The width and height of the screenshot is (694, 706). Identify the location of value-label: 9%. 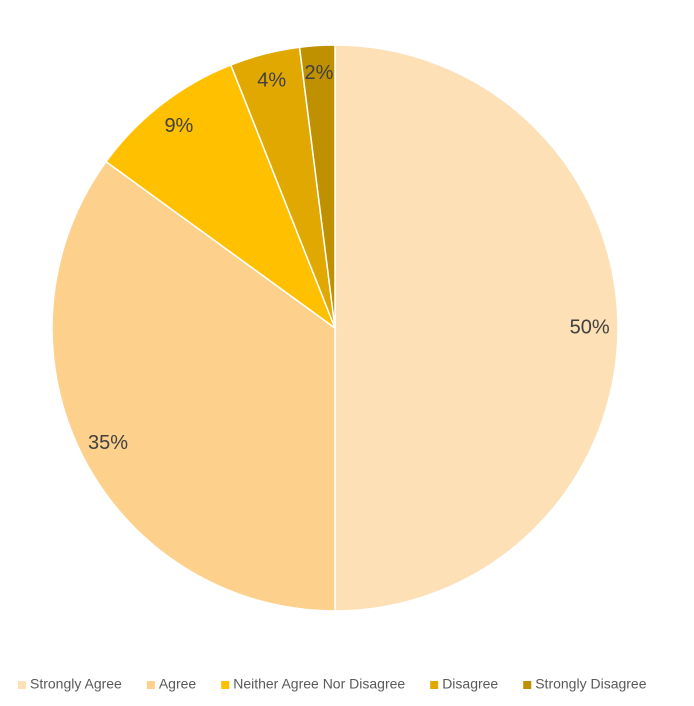
(178, 126).